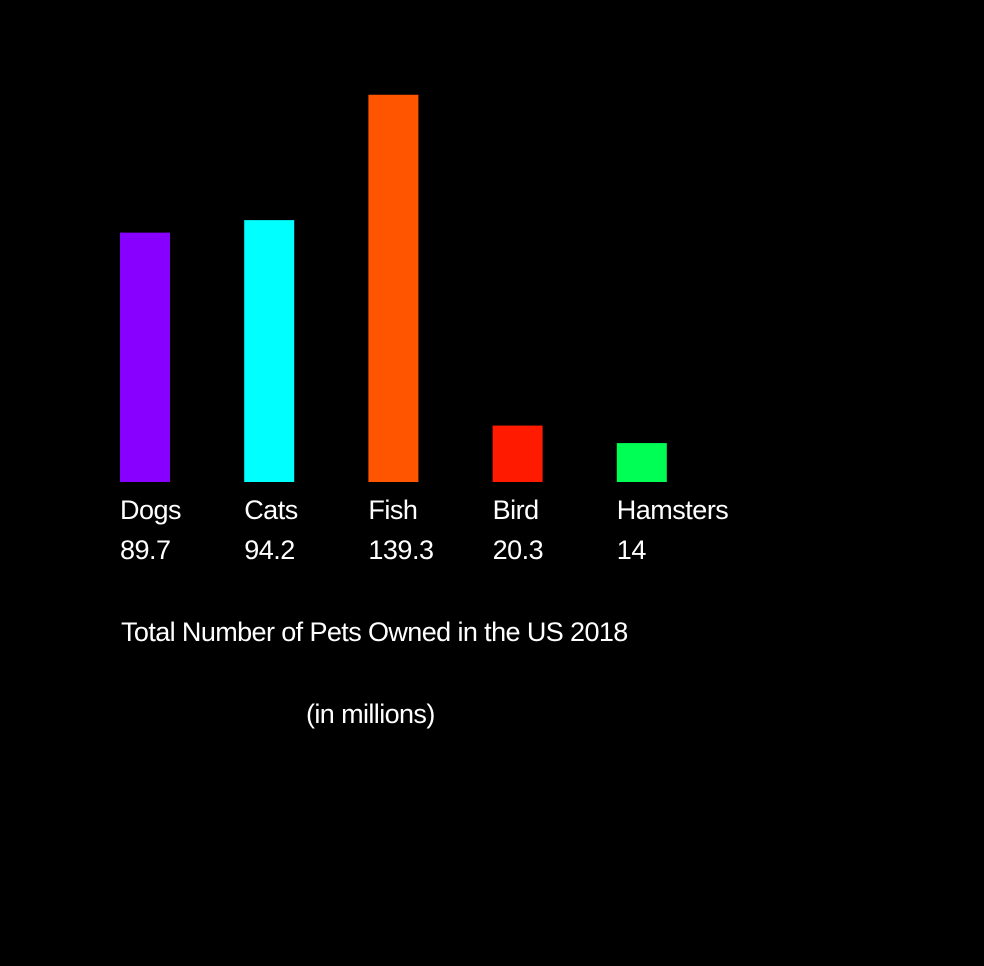 The width and height of the screenshot is (984, 966). I want to click on value-label-bird: 20.3, so click(518, 550).